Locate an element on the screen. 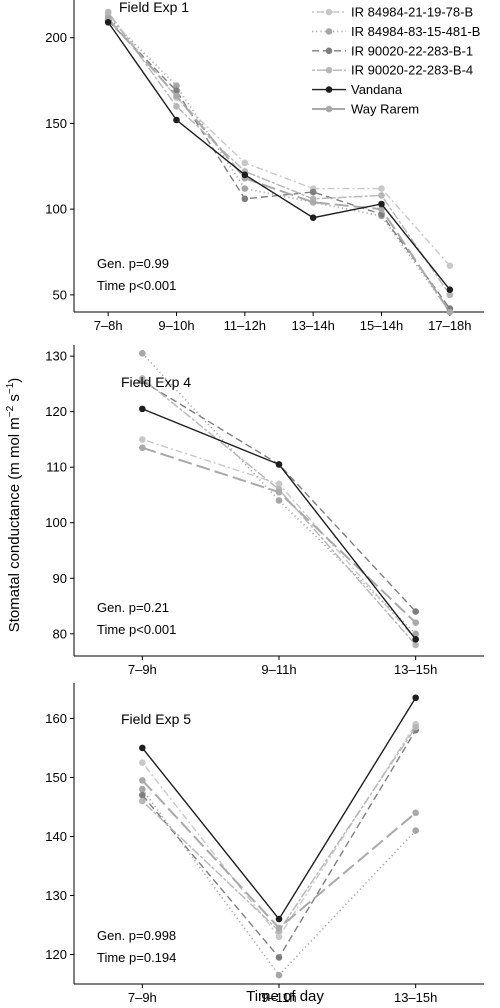 Image resolution: width=500 pixels, height=1008 pixels. y-tick-label: 100 is located at coordinates (56, 209).